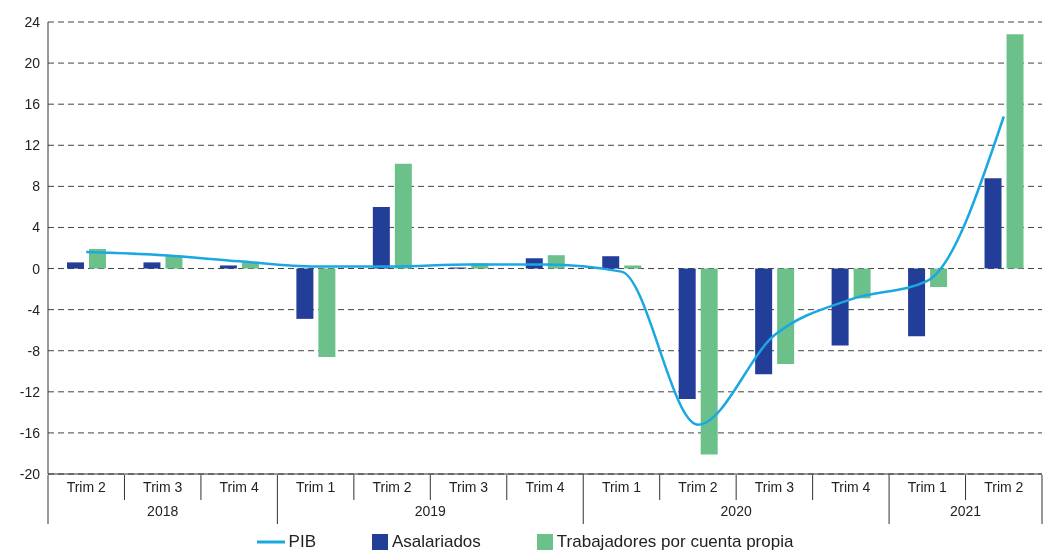 Image resolution: width=1052 pixels, height=559 pixels. What do you see at coordinates (675, 542) in the screenshot?
I see `legend-label: Trabajadores por cuenta propia` at bounding box center [675, 542].